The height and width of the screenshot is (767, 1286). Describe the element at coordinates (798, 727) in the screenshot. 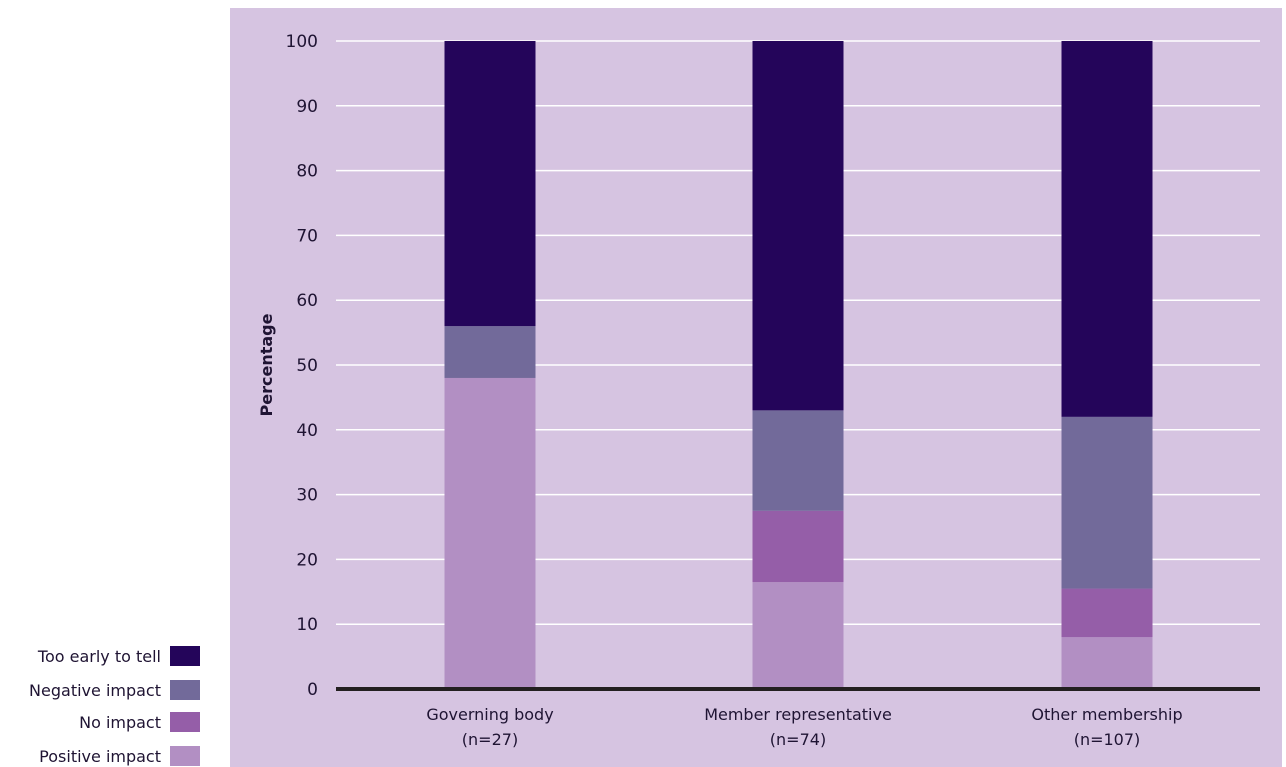

I see `x-category-label: Member representative (n=74)` at that location.